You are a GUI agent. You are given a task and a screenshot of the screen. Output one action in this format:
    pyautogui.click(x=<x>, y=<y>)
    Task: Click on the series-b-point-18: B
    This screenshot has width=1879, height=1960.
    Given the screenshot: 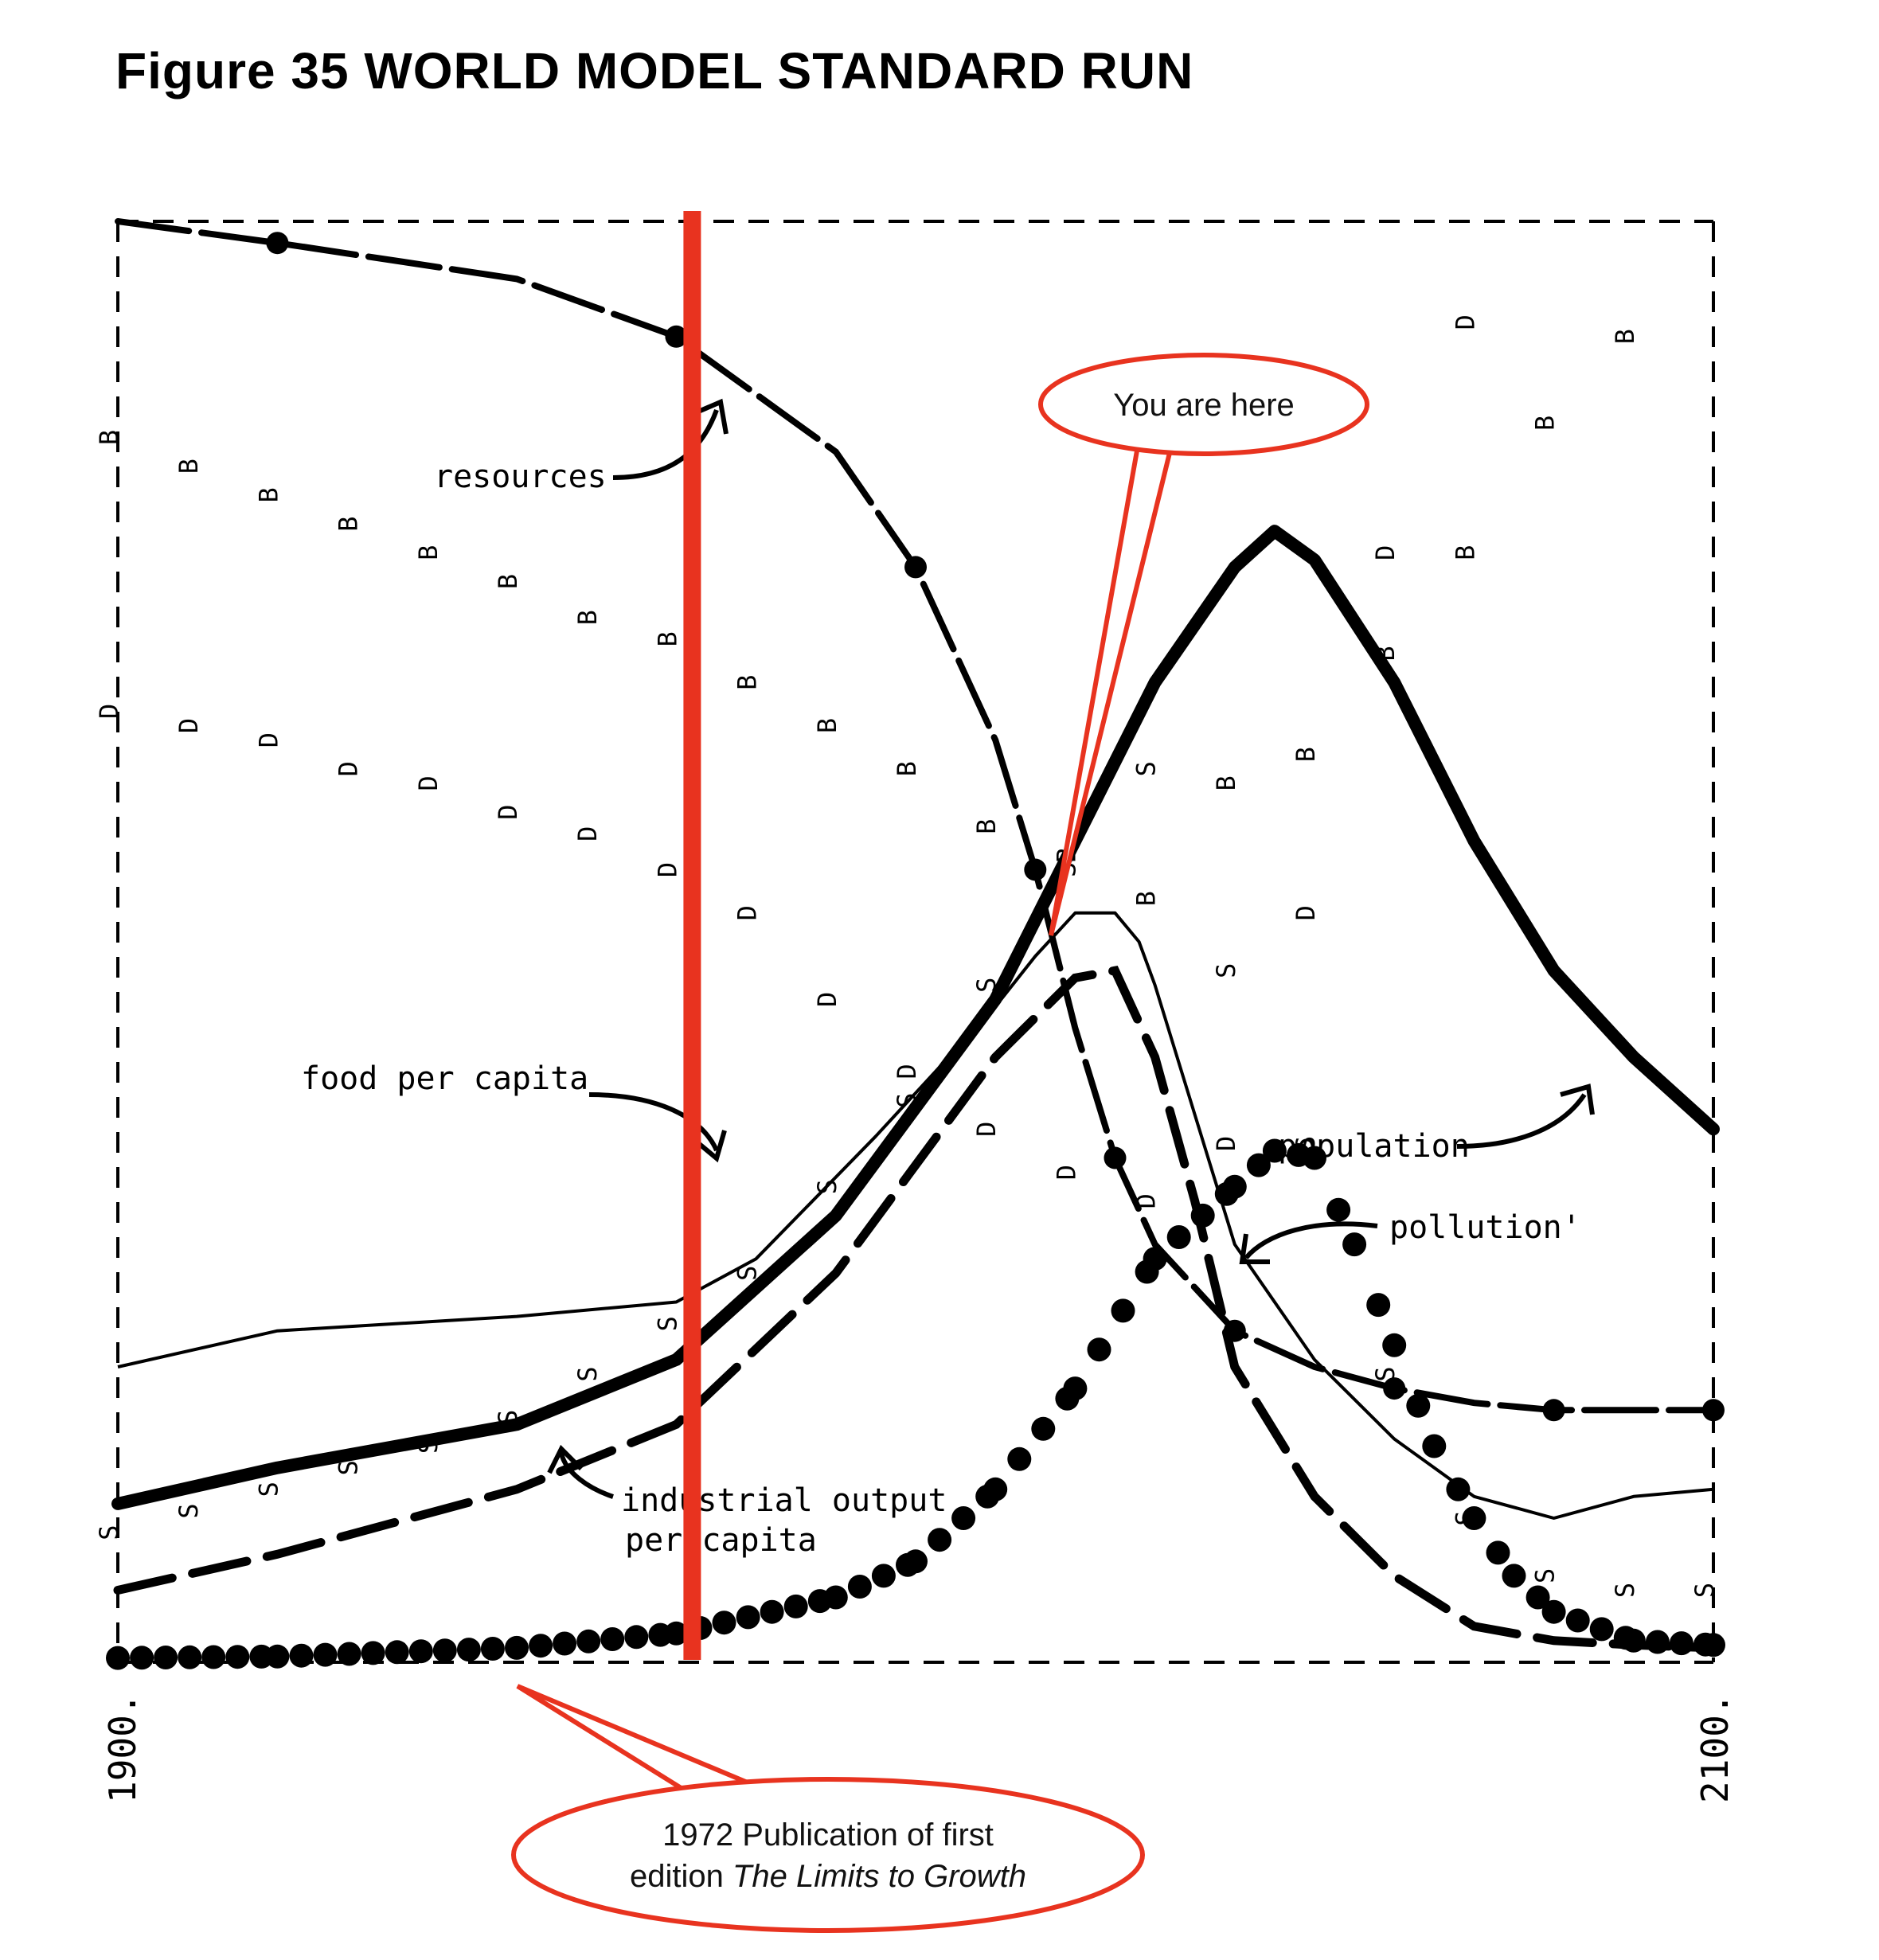 What is the action you would take?
    pyautogui.click(x=1545, y=423)
    